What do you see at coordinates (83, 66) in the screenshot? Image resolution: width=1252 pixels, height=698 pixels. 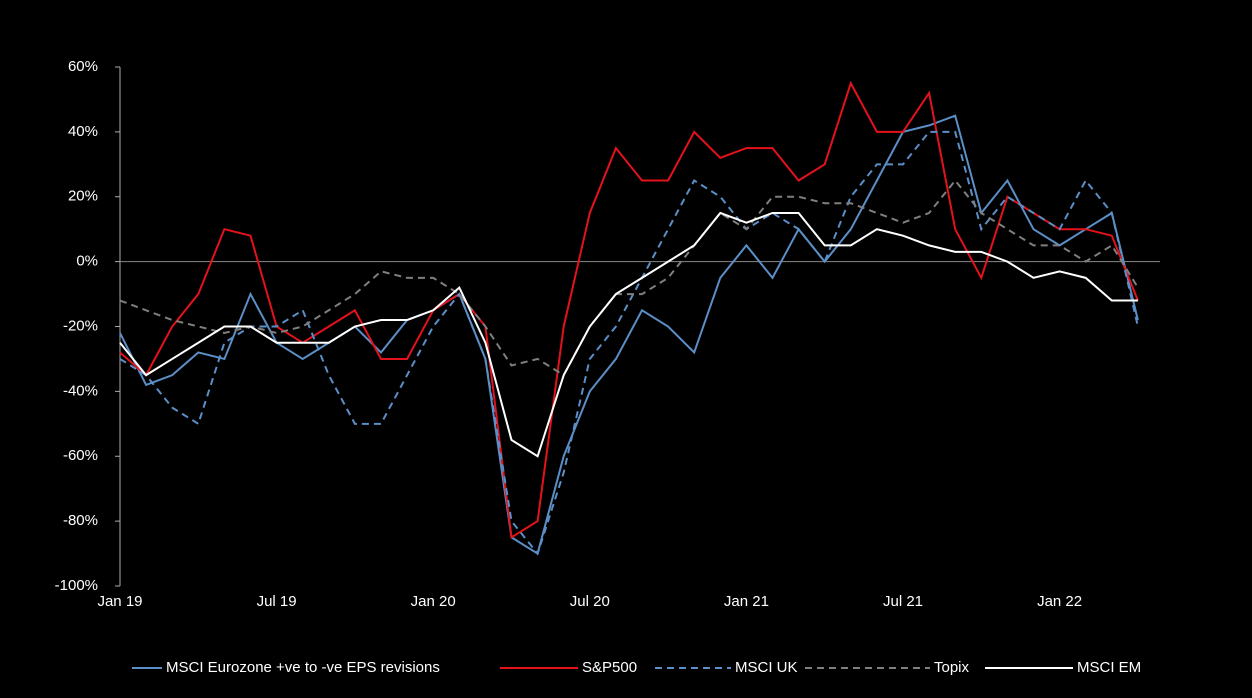 I see `y-tick-label: 60%` at bounding box center [83, 66].